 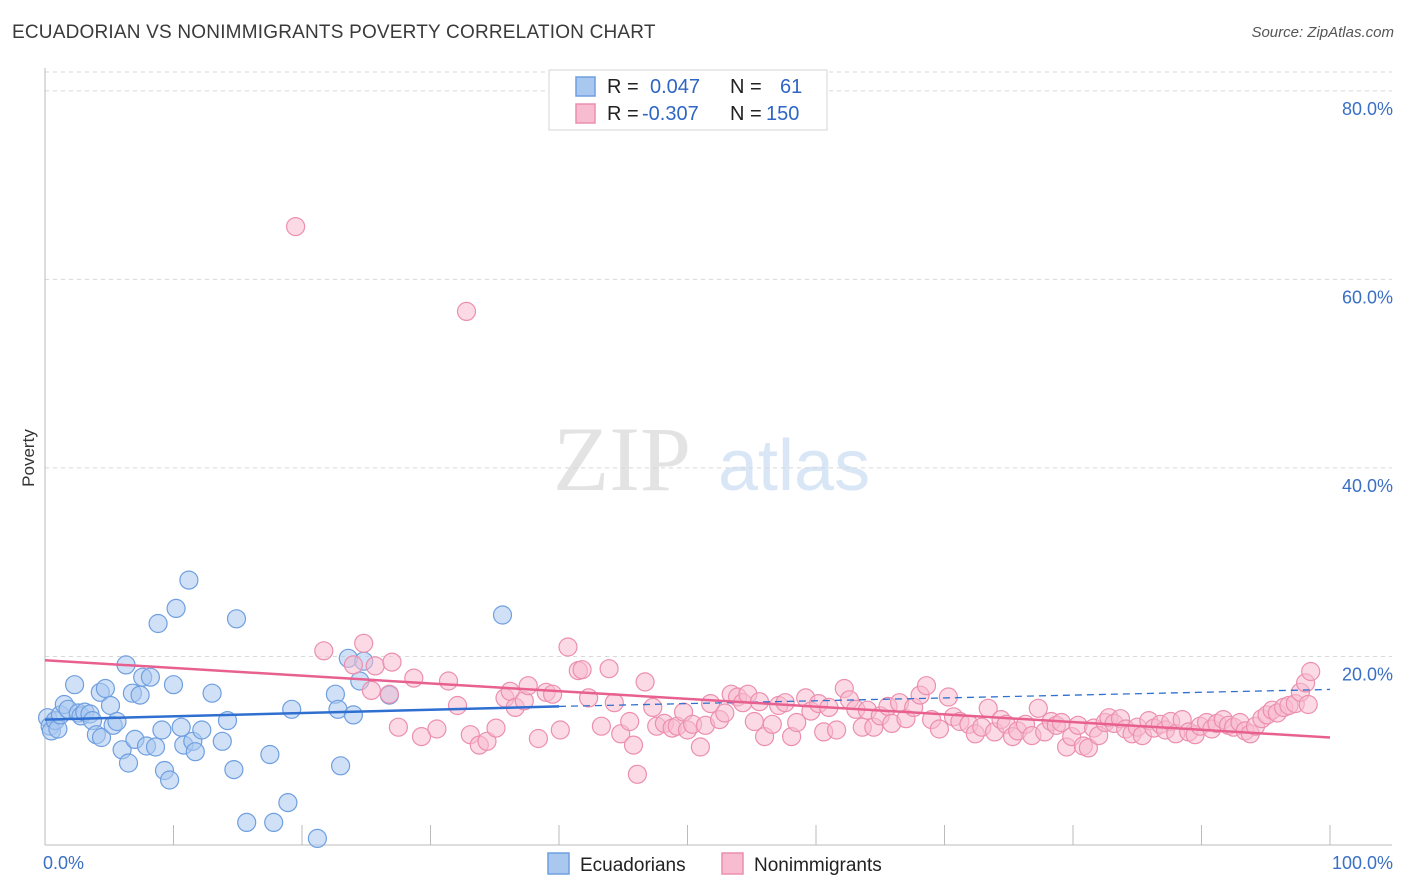 I want to click on watermark-zip: ZIP, so click(x=622, y=459).